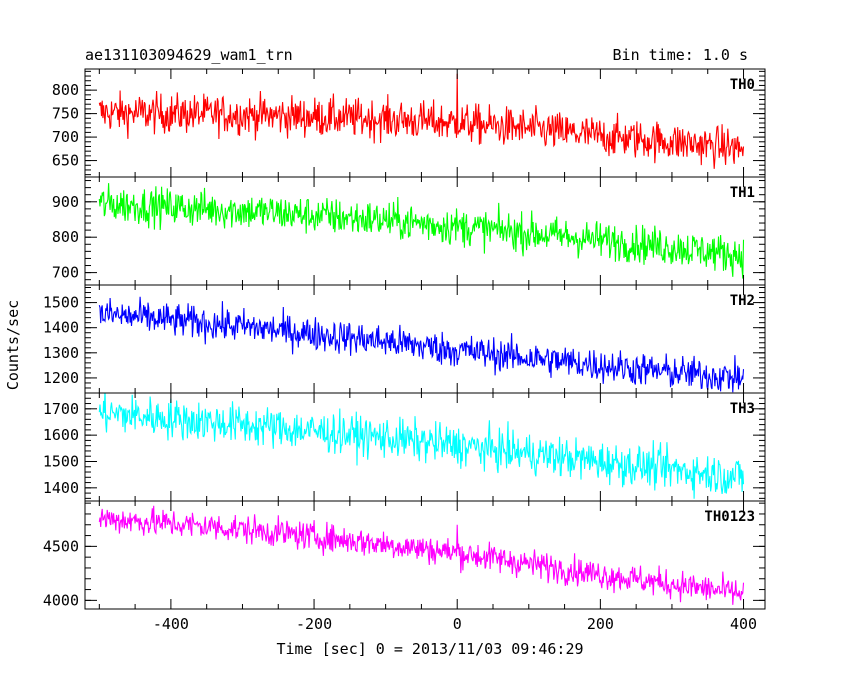 This screenshot has width=850, height=680. What do you see at coordinates (742, 409) in the screenshot?
I see `panel-name-label: TH3` at bounding box center [742, 409].